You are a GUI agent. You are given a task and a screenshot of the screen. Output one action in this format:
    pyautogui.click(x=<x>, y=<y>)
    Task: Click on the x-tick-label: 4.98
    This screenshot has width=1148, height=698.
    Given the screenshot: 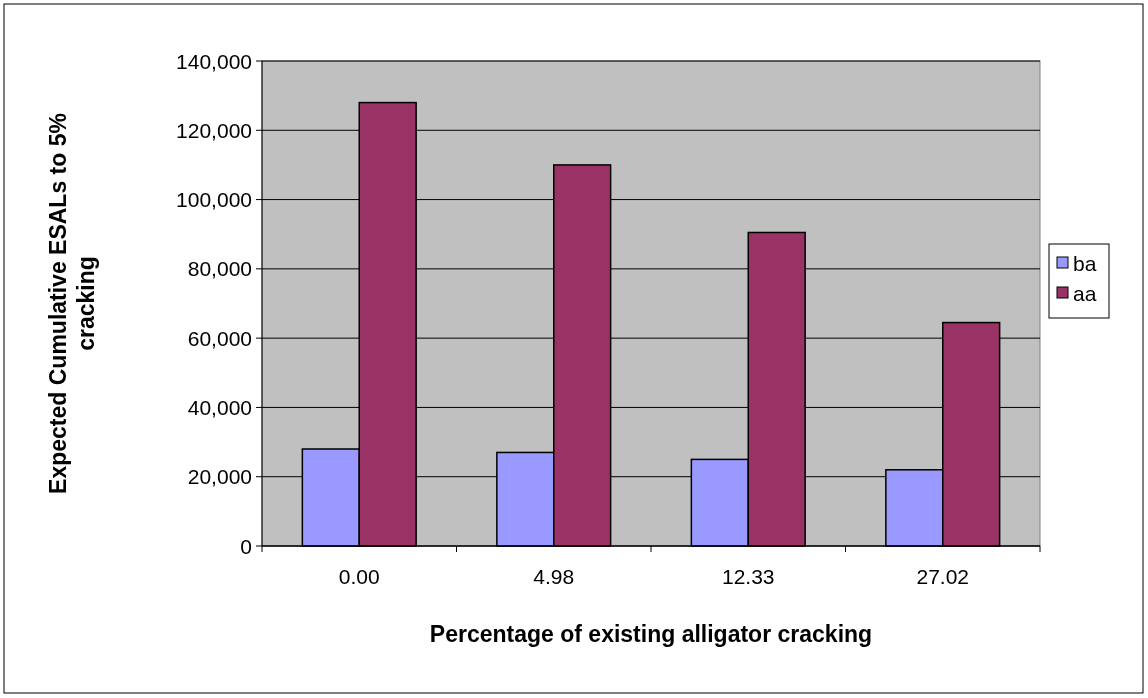 What is the action you would take?
    pyautogui.click(x=554, y=576)
    